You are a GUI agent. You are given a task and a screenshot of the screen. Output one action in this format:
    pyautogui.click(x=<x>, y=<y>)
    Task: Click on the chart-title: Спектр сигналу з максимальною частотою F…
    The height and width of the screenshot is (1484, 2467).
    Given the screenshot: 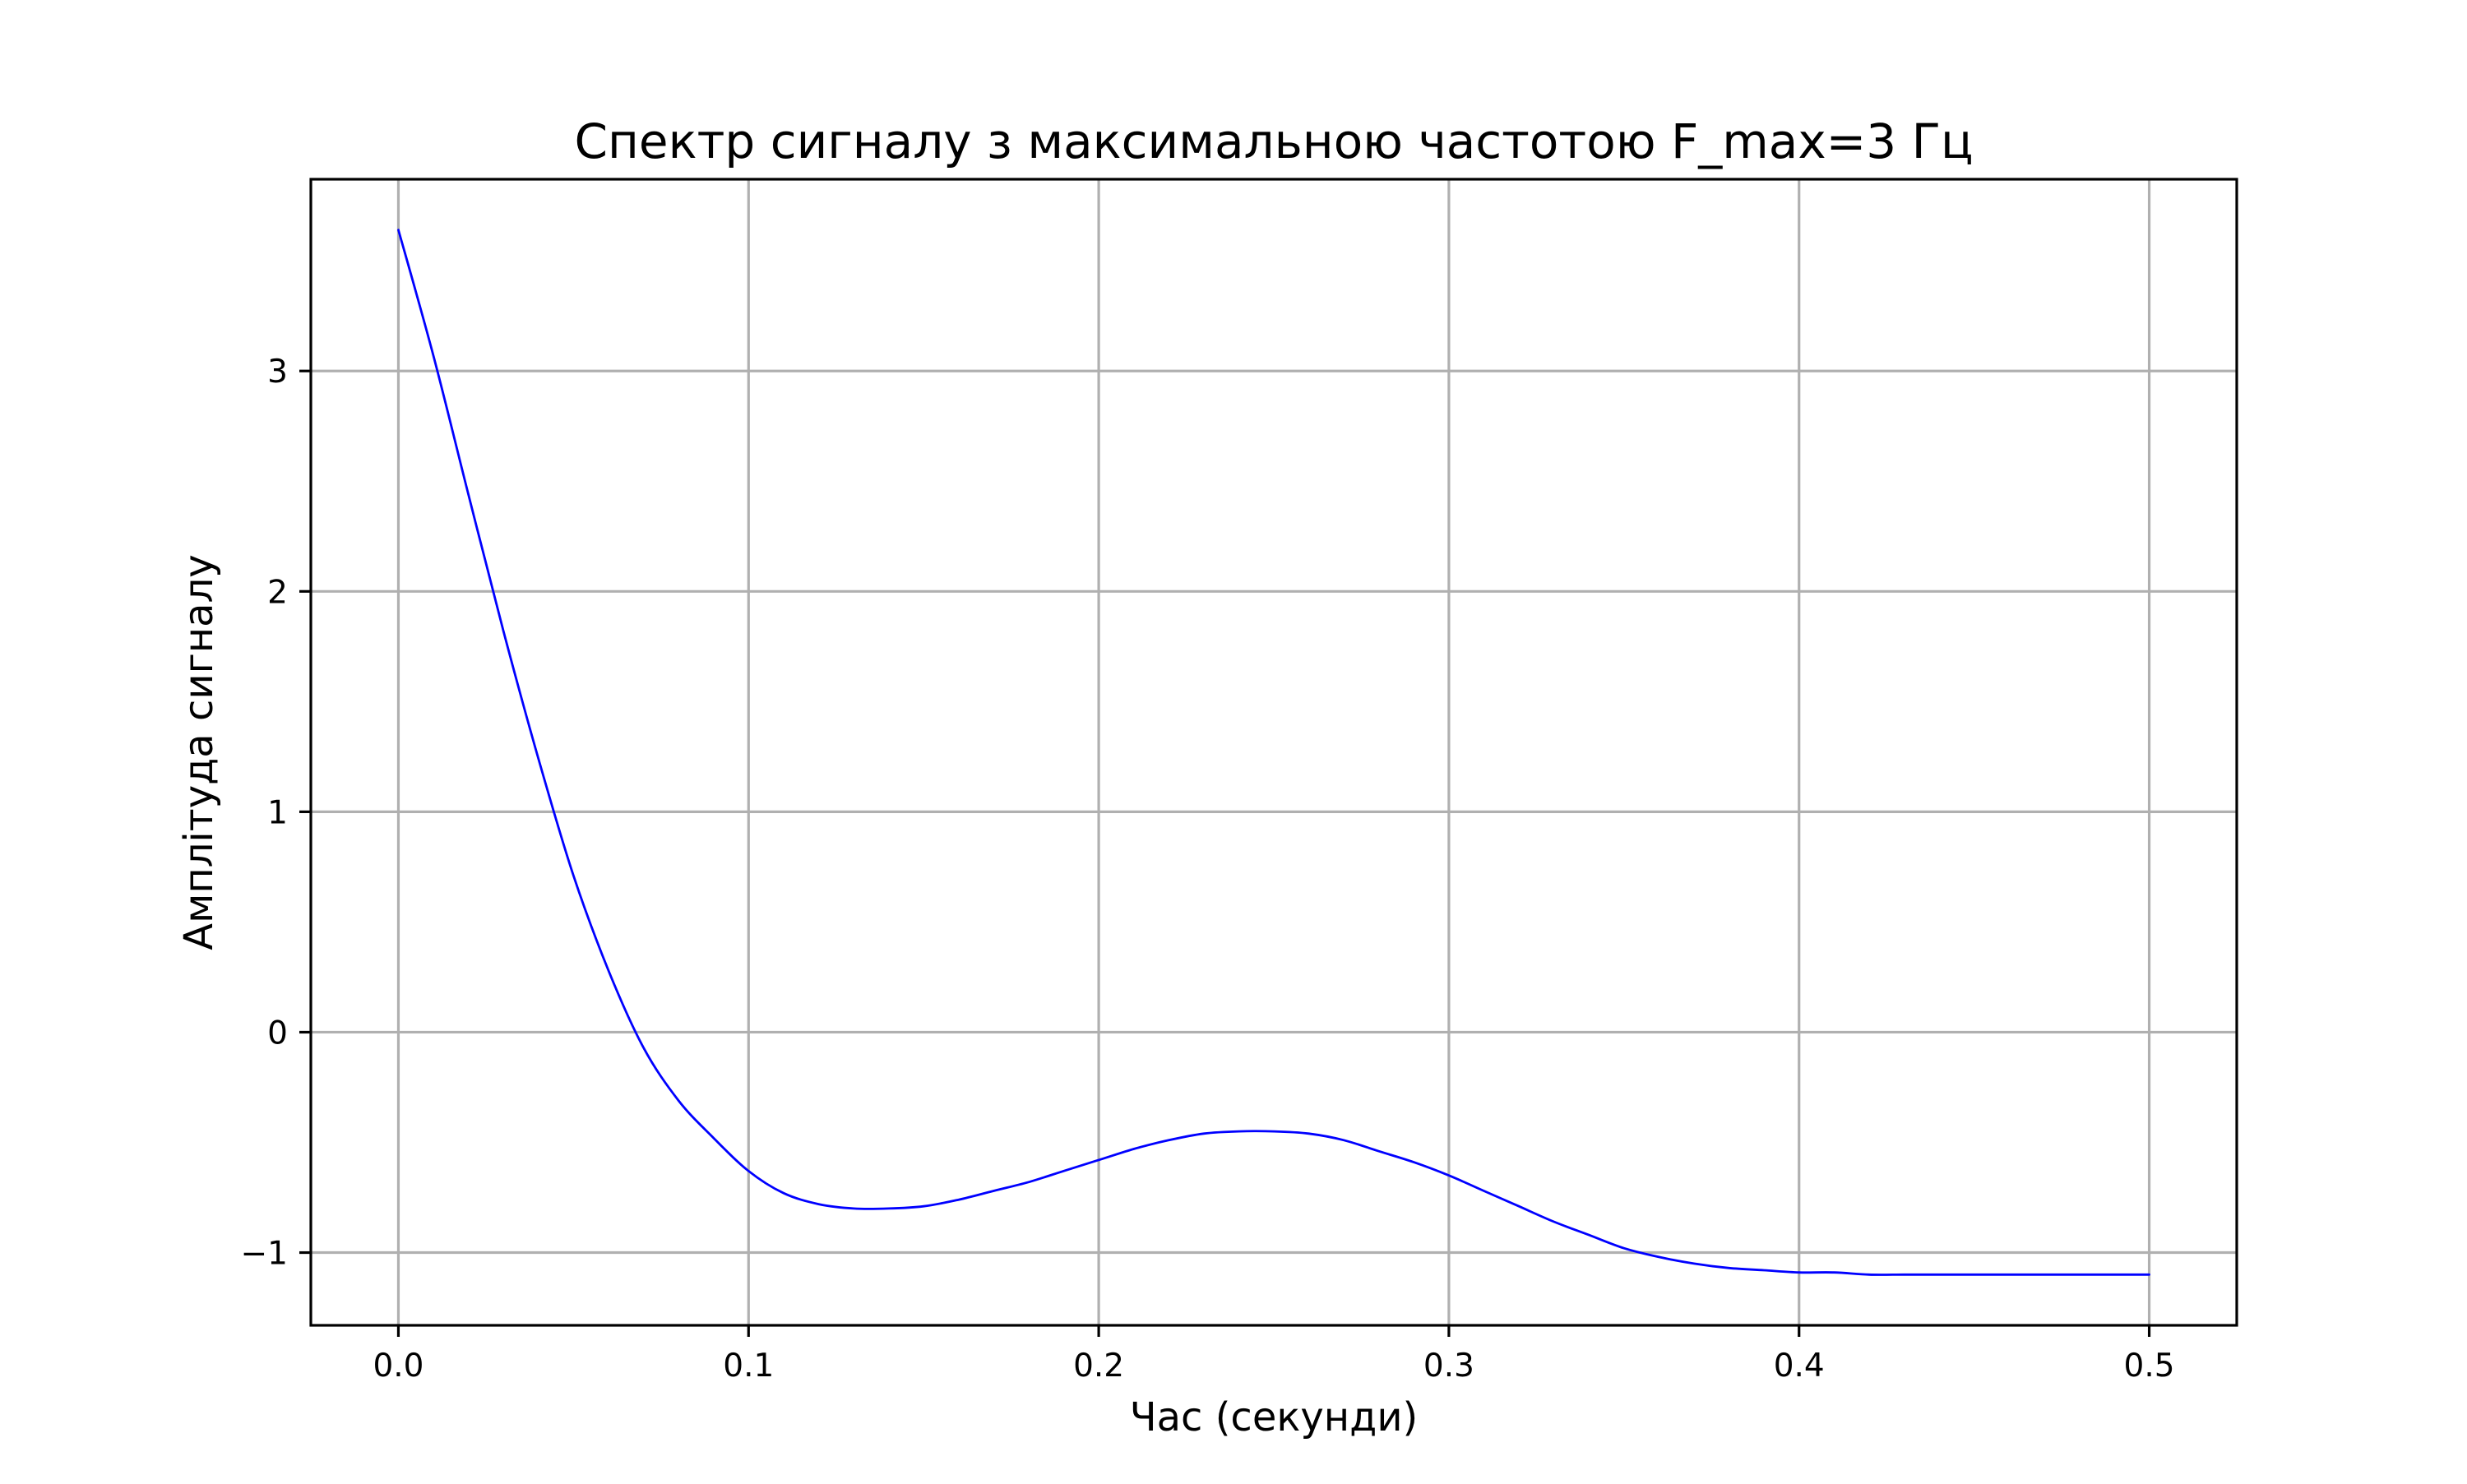 What is the action you would take?
    pyautogui.click(x=1274, y=141)
    